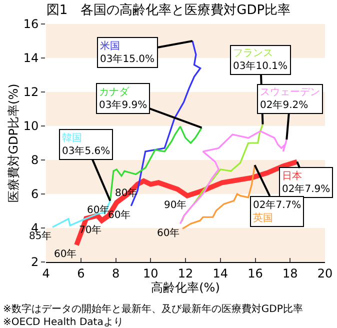 The height and width of the screenshot is (328, 337). Describe the element at coordinates (114, 92) in the screenshot. I see `text: カナダ` at that location.